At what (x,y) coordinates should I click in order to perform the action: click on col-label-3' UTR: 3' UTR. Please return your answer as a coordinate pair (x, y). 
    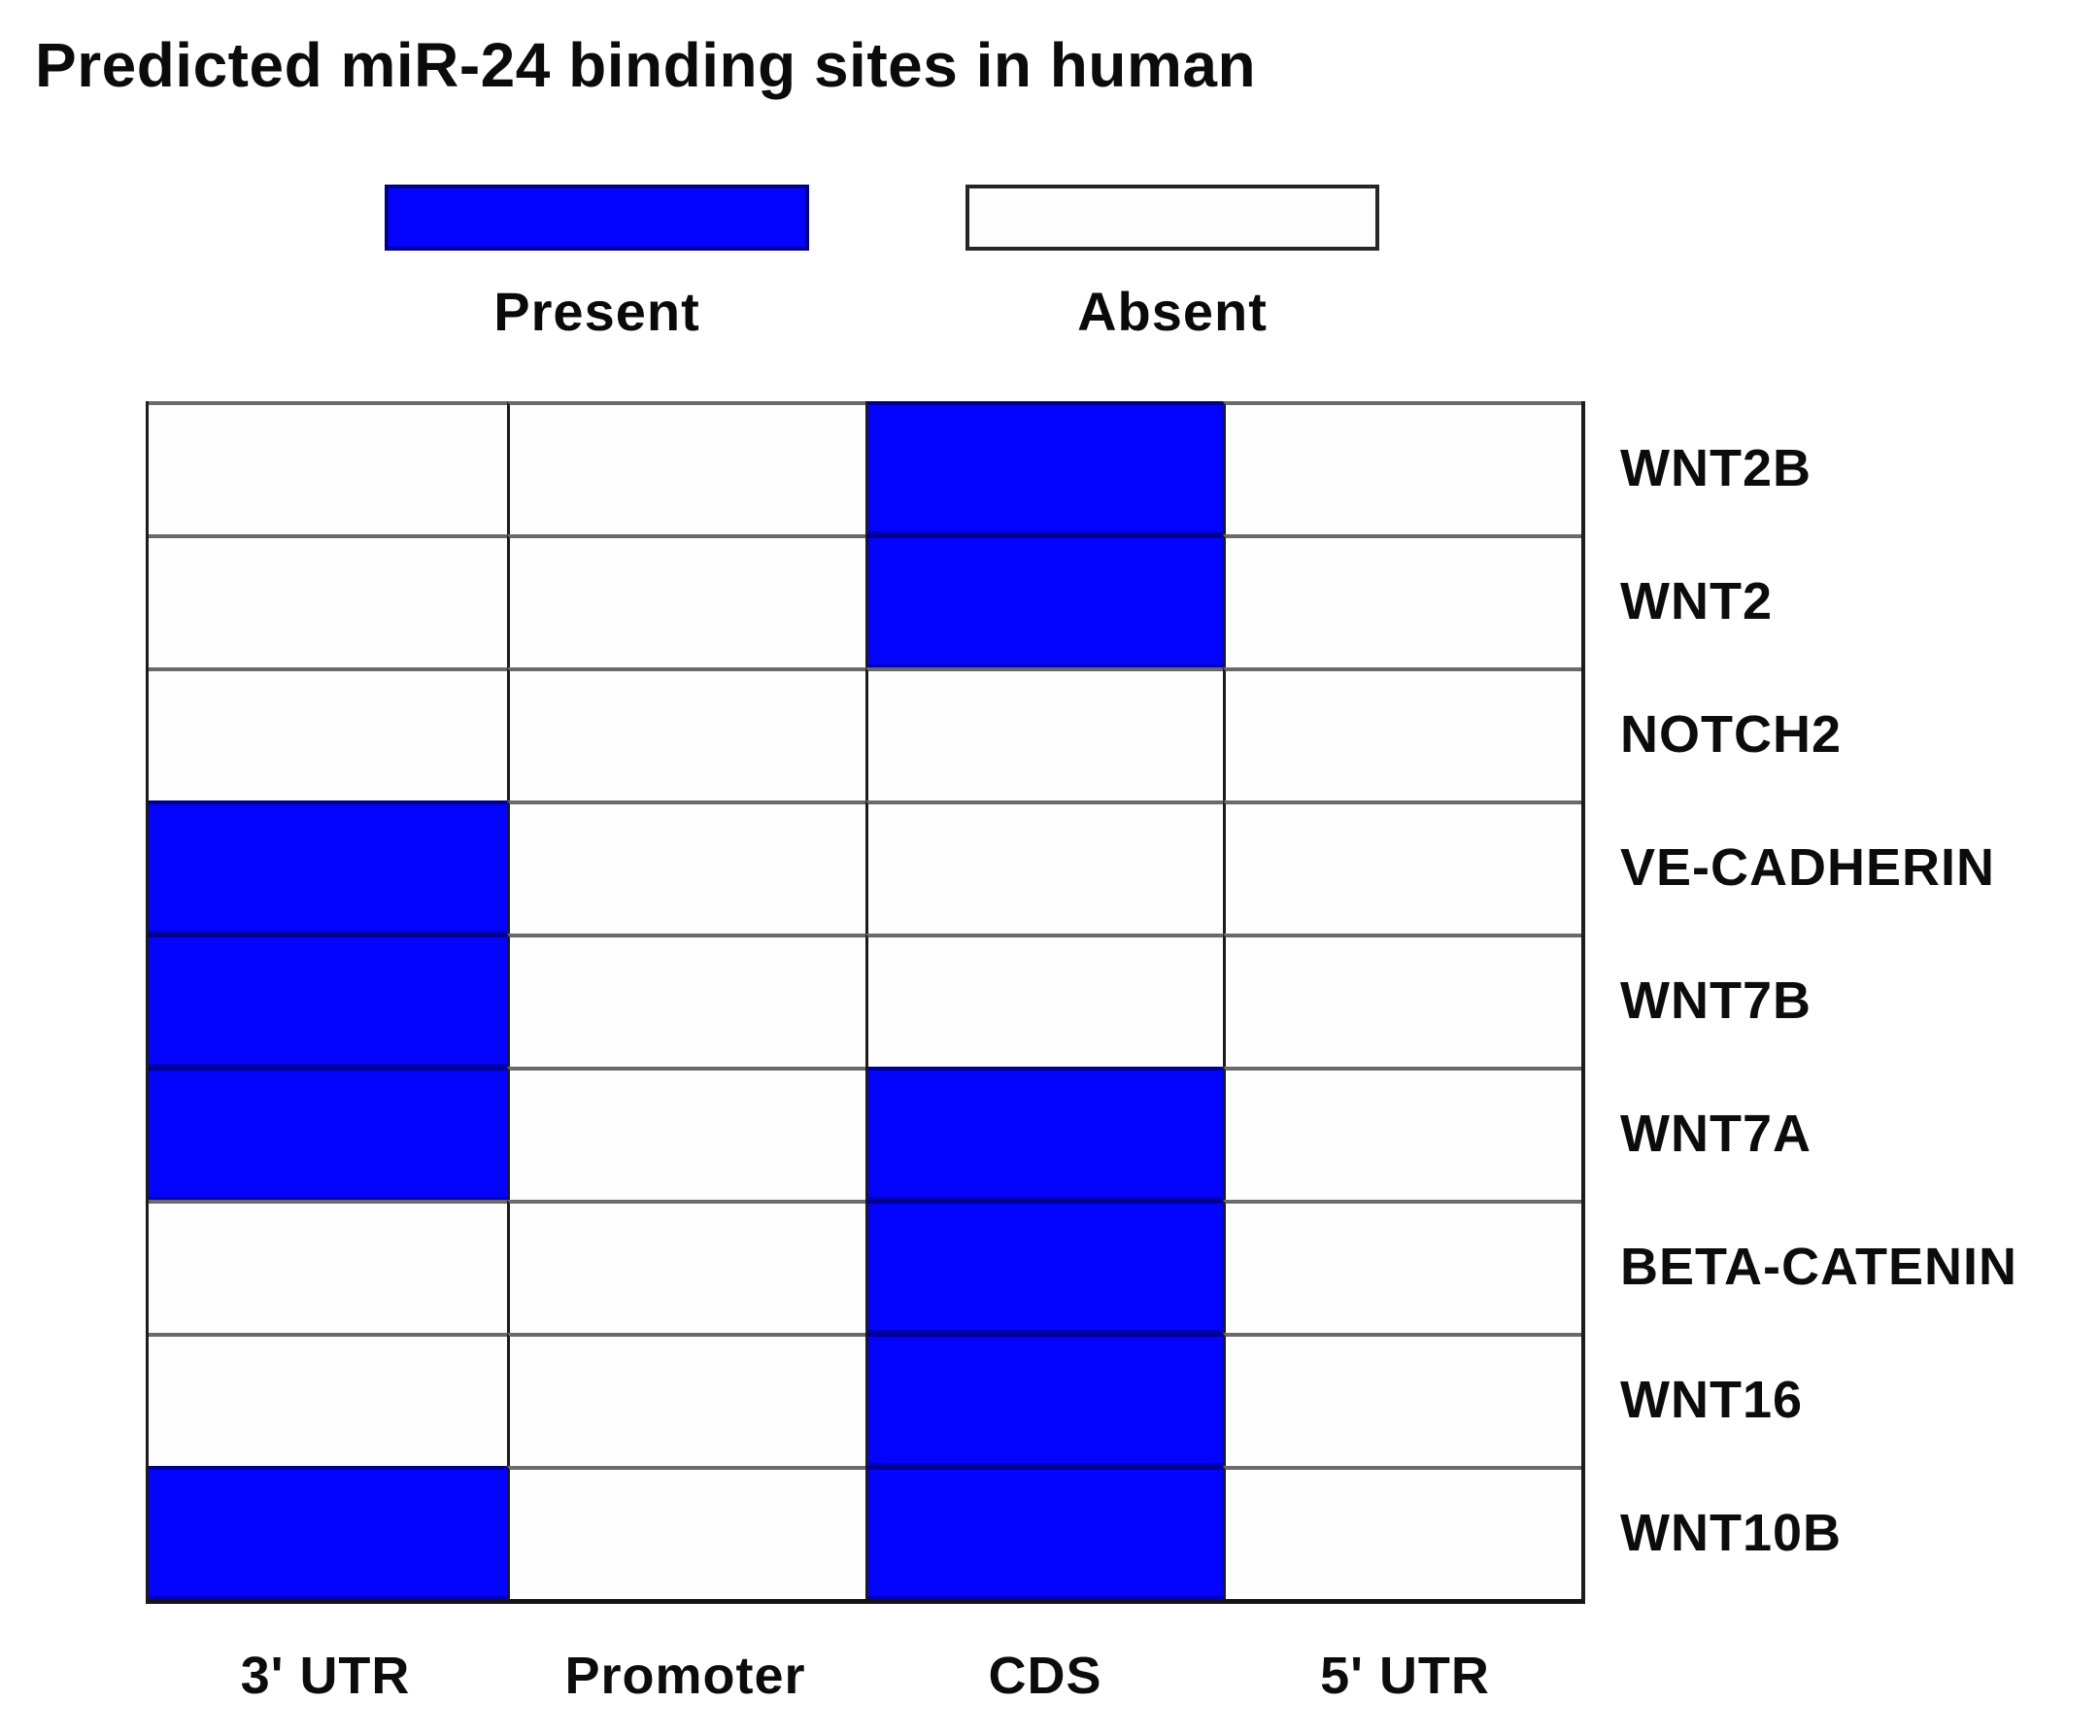
    Looking at the image, I should click on (325, 1676).